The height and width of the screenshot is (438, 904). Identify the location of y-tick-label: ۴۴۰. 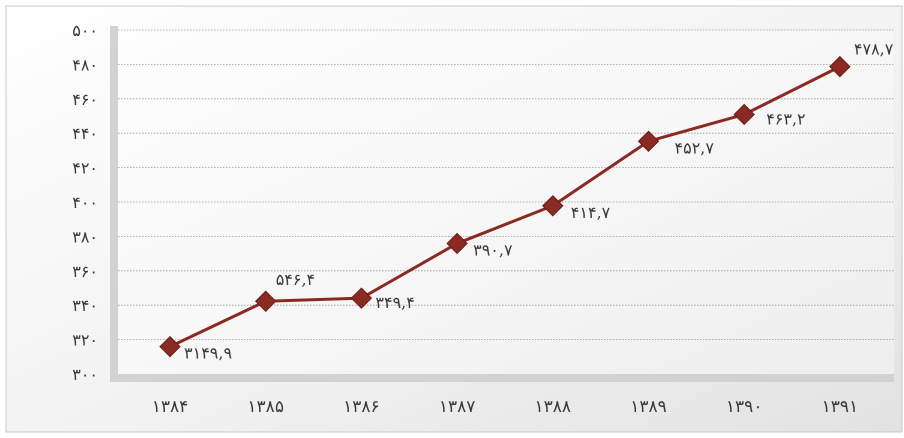
(85, 133).